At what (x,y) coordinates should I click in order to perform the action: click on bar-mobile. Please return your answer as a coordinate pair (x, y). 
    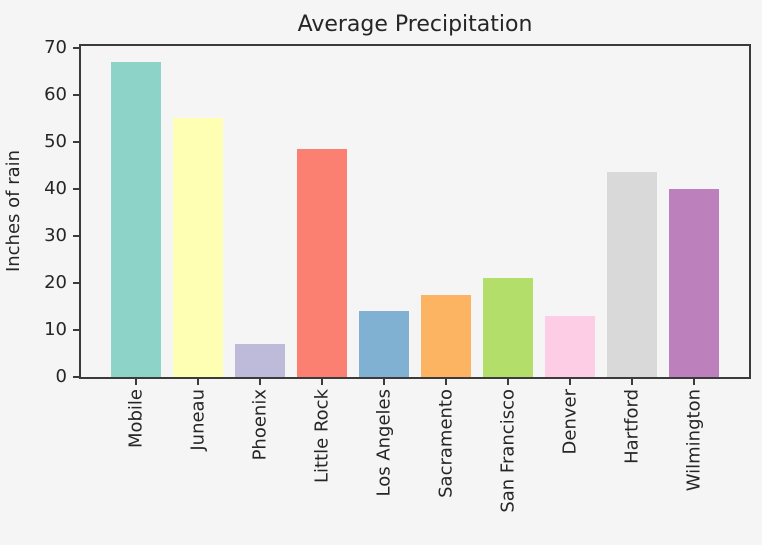
    Looking at the image, I should click on (136, 219).